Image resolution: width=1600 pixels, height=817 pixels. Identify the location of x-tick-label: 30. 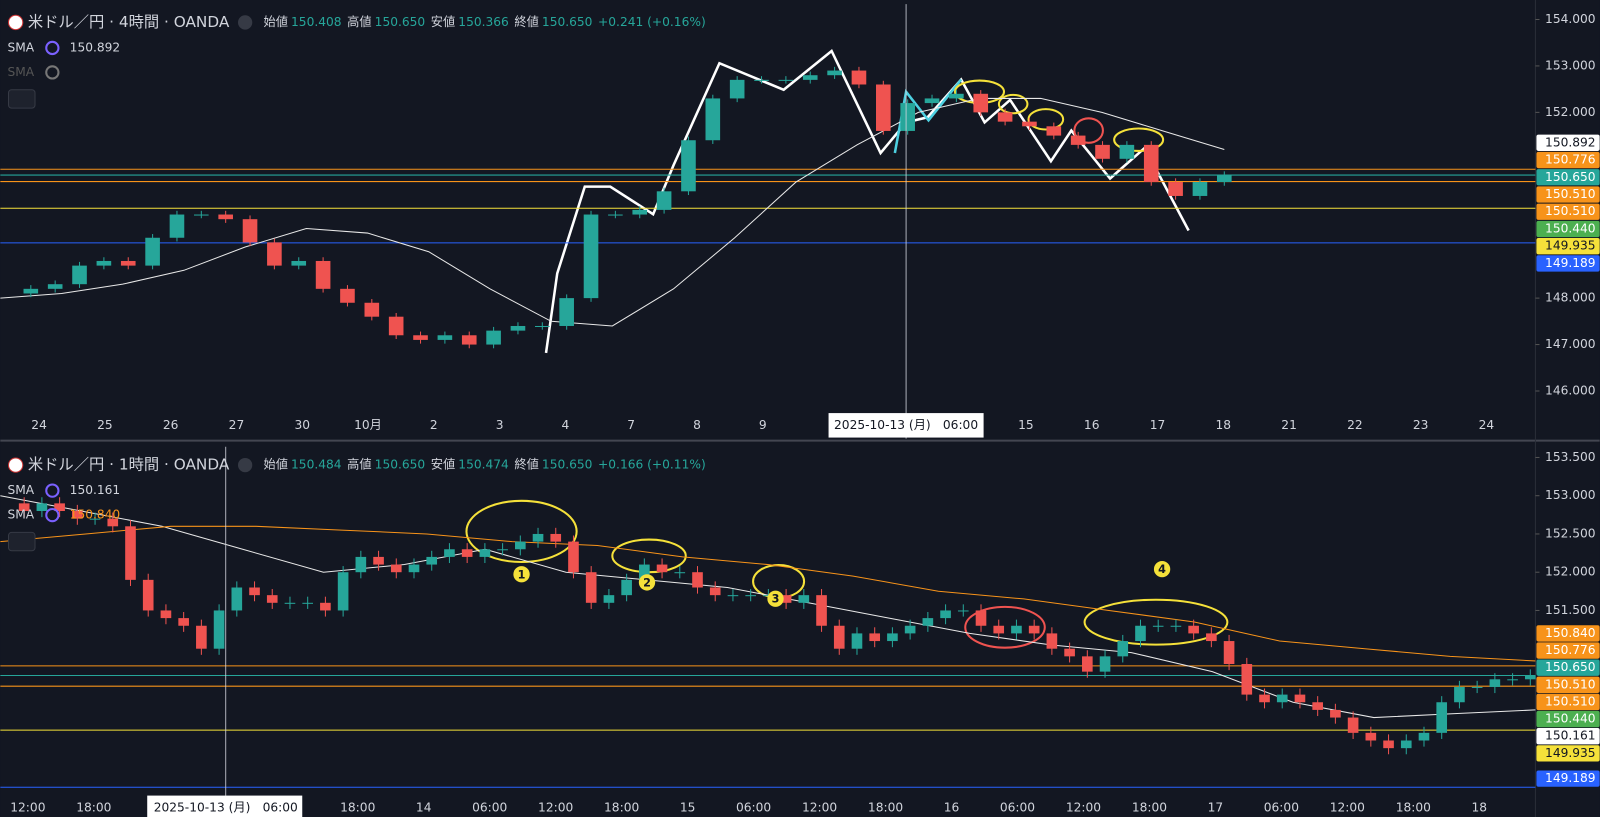
(302, 425).